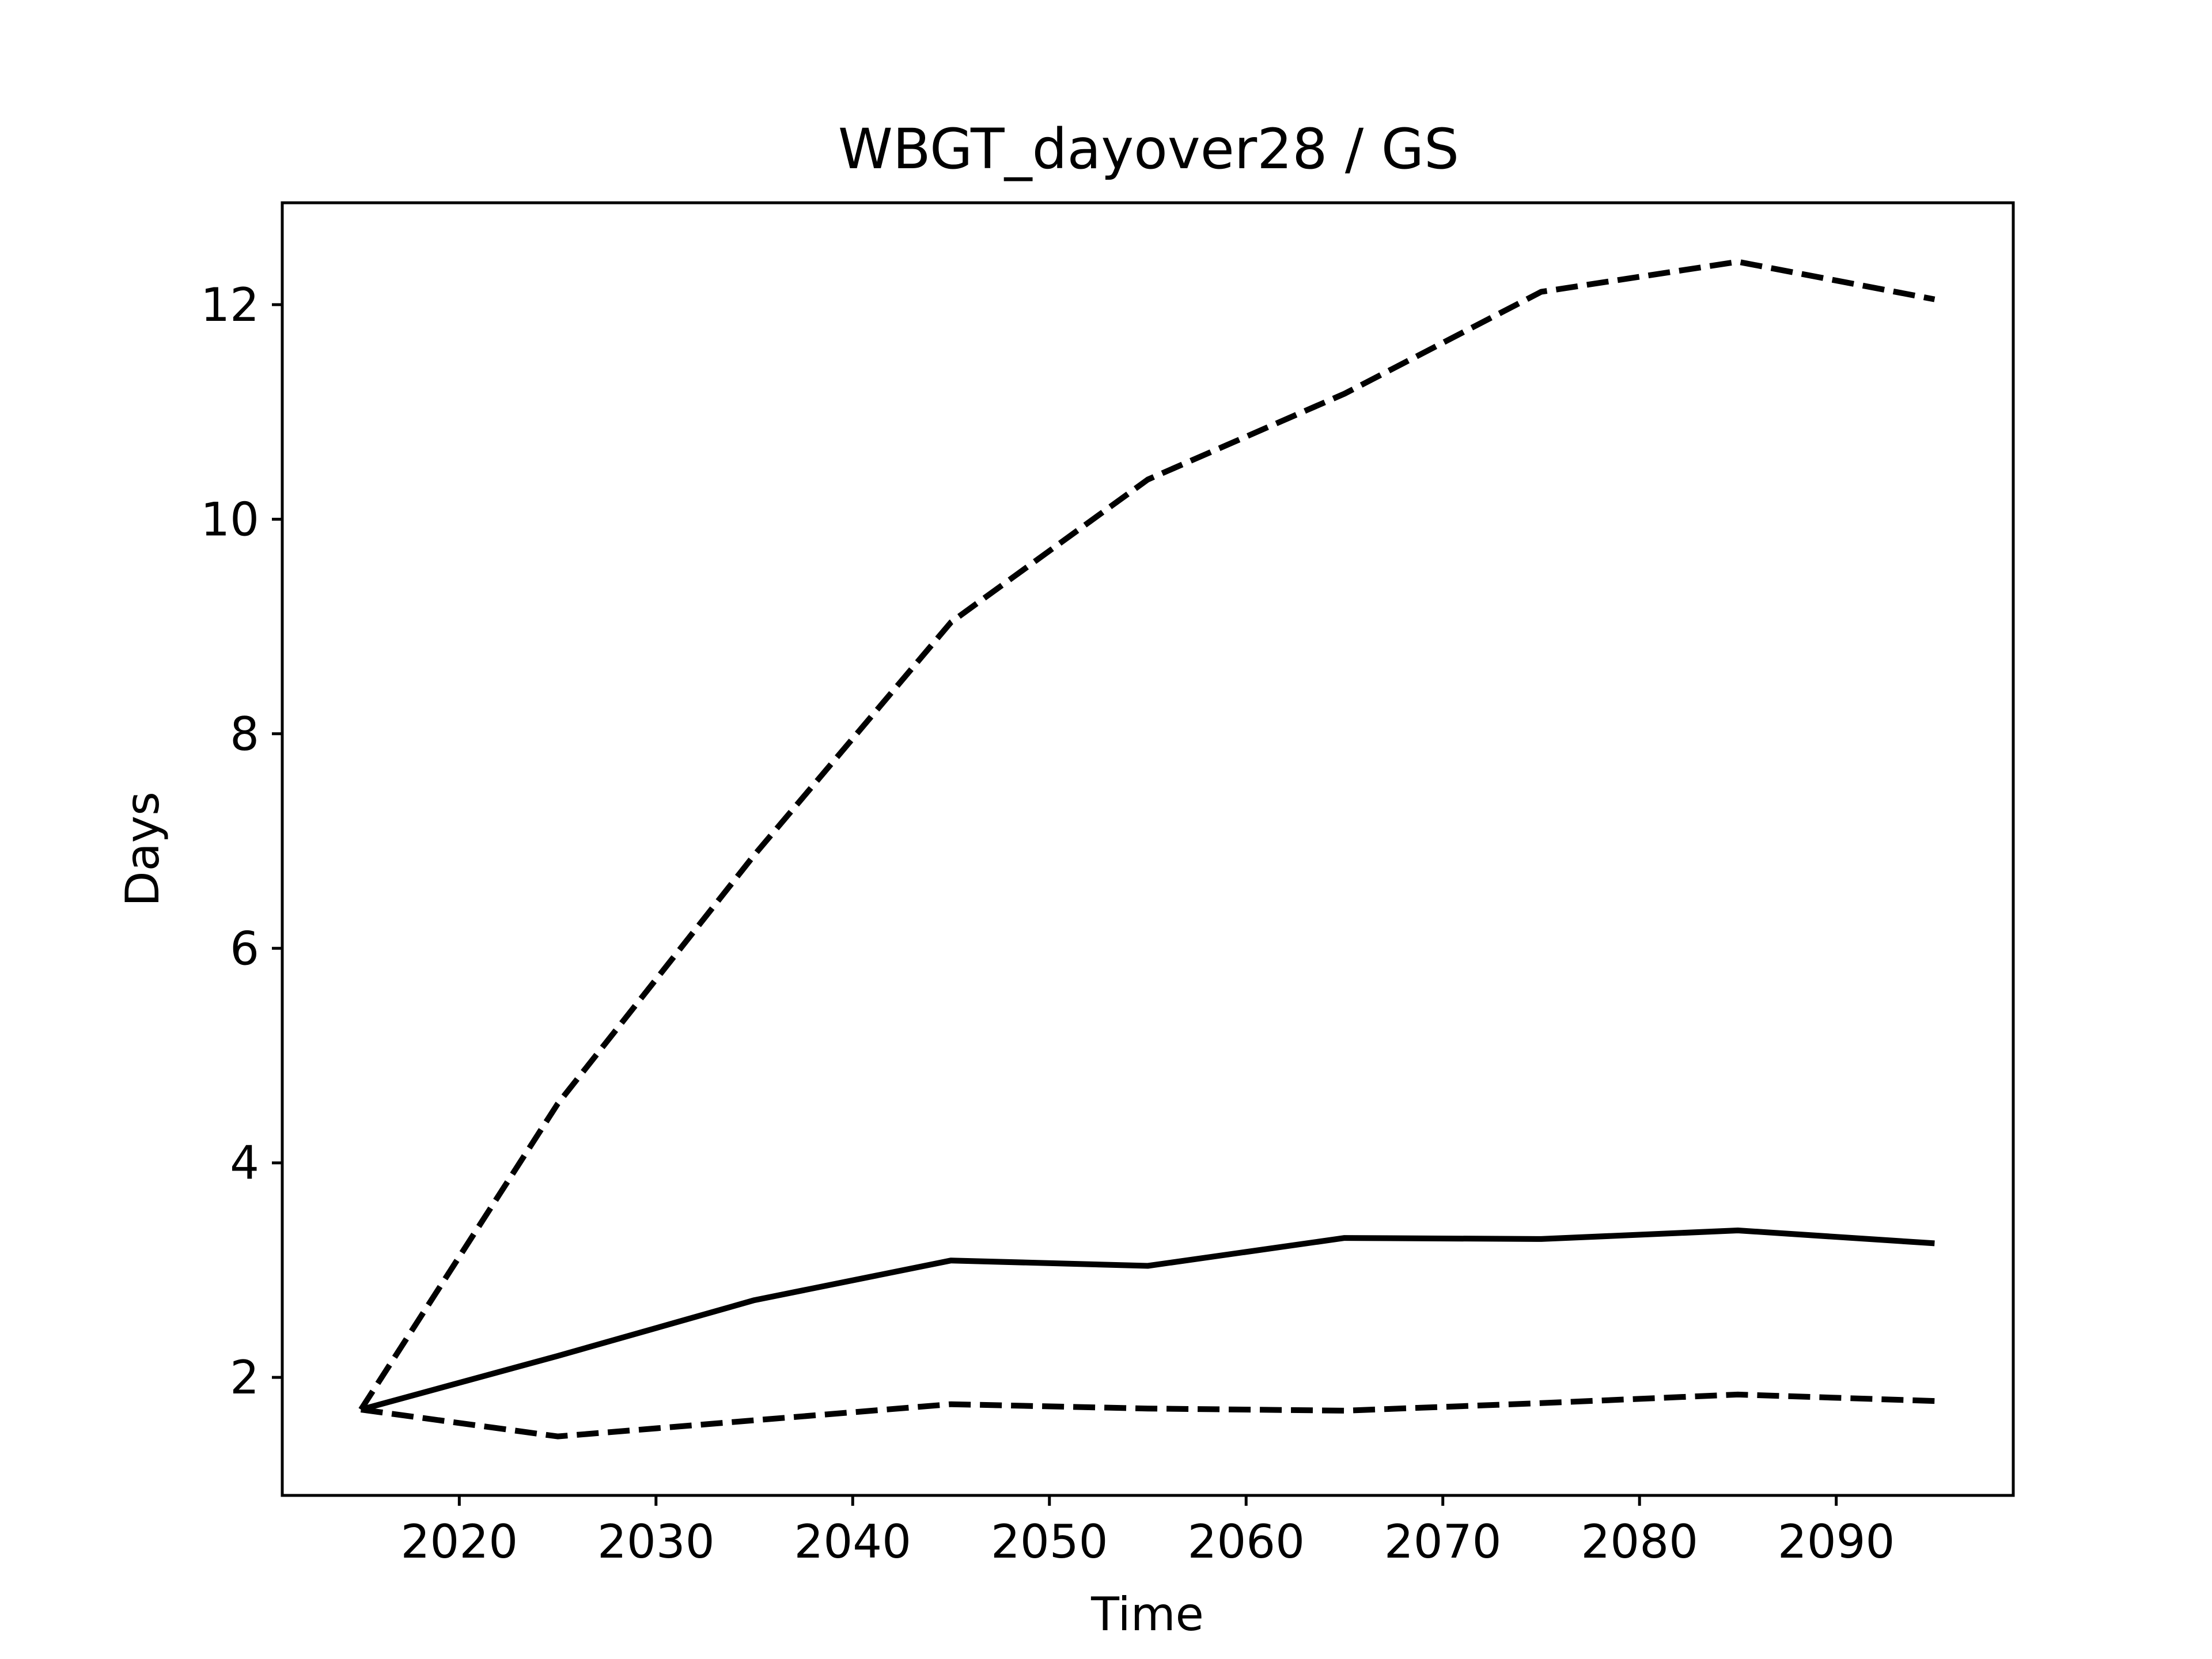 This screenshot has height=1659, width=2212. I want to click on x-tick-label: 2040, so click(852, 1542).